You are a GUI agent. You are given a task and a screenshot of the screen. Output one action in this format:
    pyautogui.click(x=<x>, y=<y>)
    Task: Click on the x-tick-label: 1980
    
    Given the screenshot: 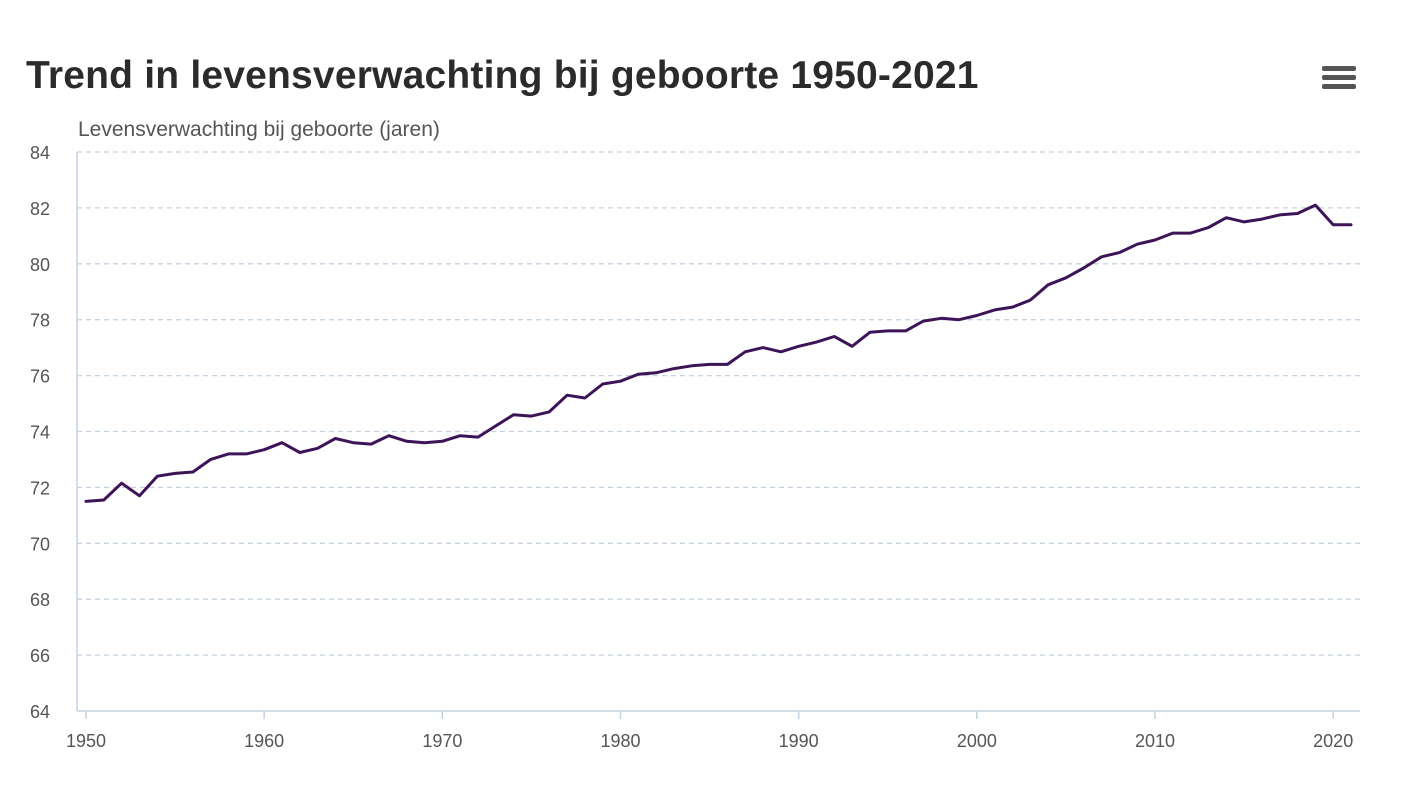 What is the action you would take?
    pyautogui.click(x=620, y=741)
    